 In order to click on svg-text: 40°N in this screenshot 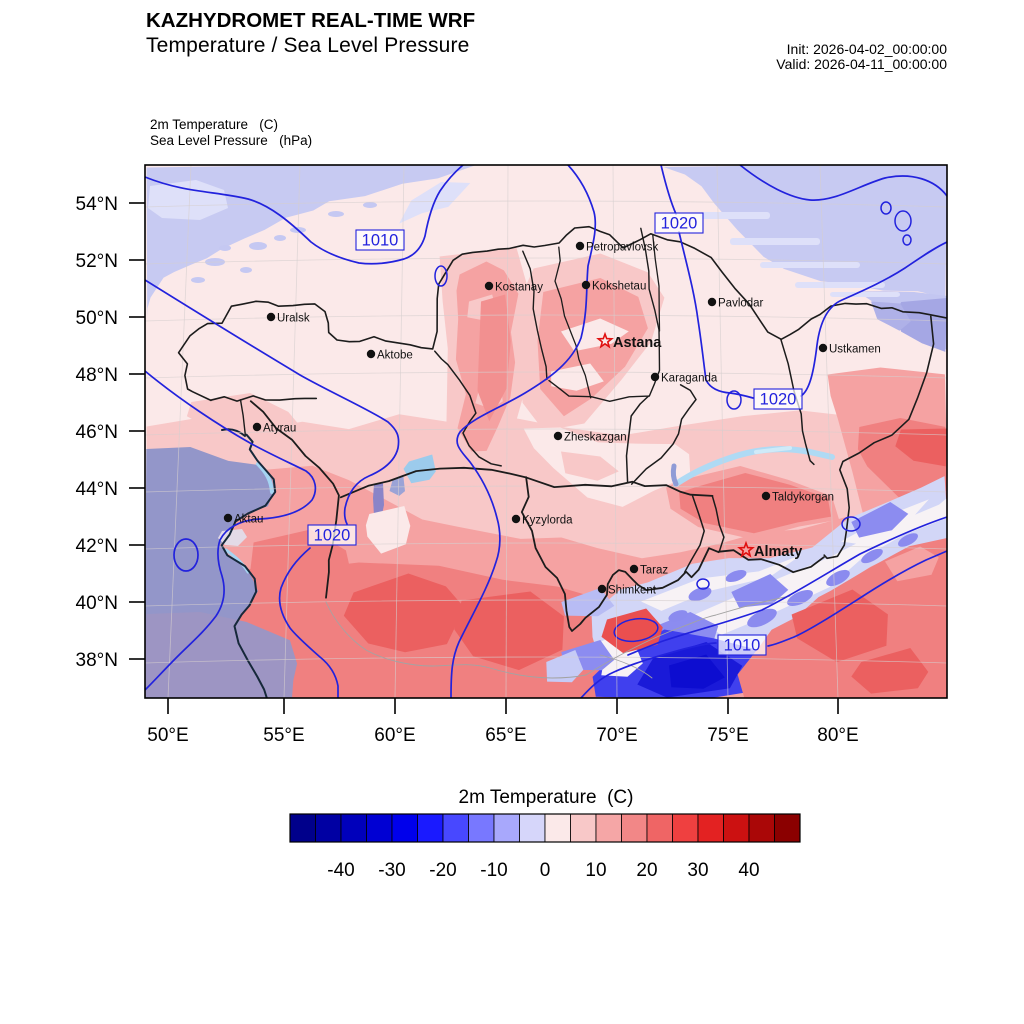, I will do `click(97, 603)`.